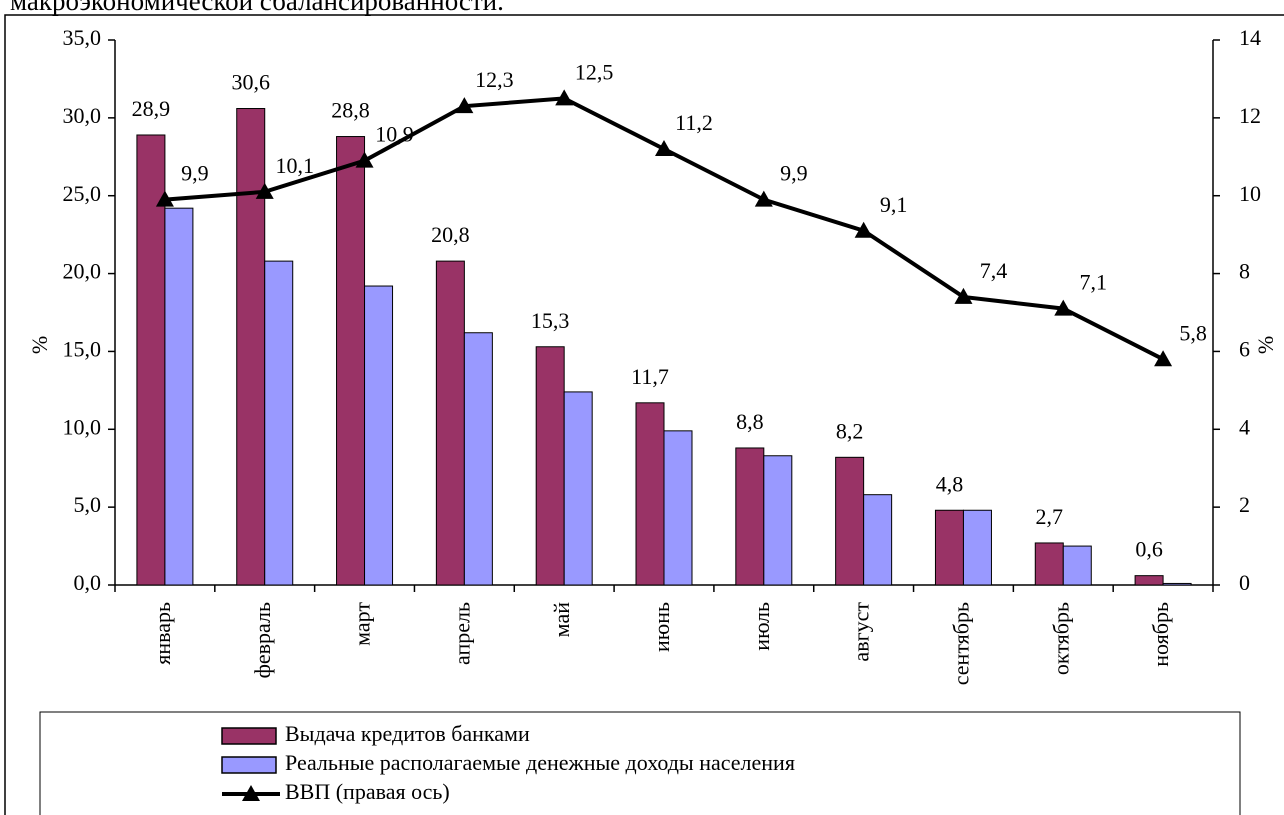 The width and height of the screenshot is (1284, 815). What do you see at coordinates (961, 643) in the screenshot?
I see `x-tick-label: сентябрь` at bounding box center [961, 643].